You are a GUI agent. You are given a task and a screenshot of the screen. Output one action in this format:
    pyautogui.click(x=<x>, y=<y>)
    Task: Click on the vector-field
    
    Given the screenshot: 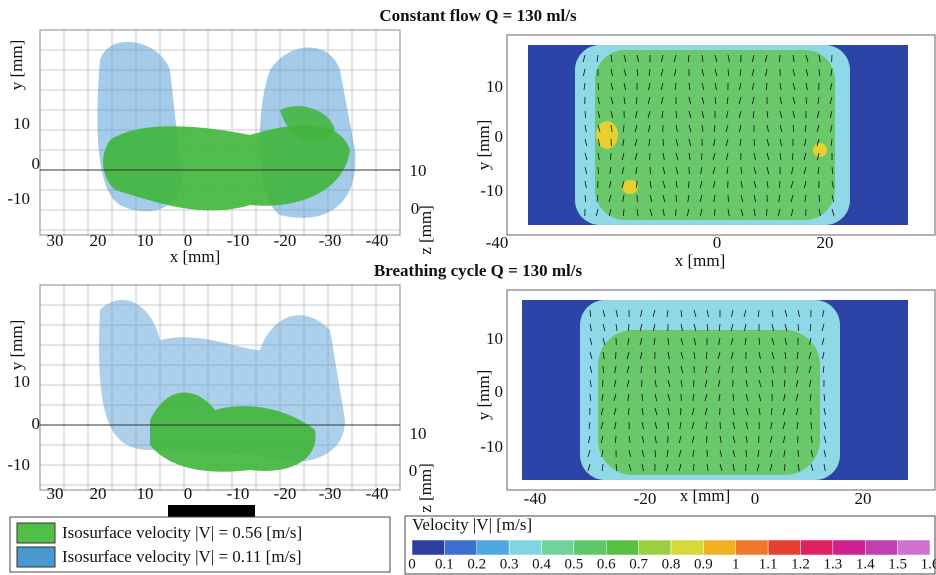 What is the action you would take?
    pyautogui.click(x=707, y=390)
    